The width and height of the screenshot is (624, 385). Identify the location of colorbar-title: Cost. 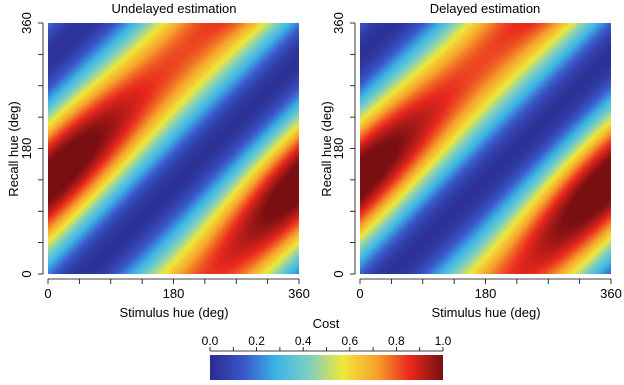
(326, 323).